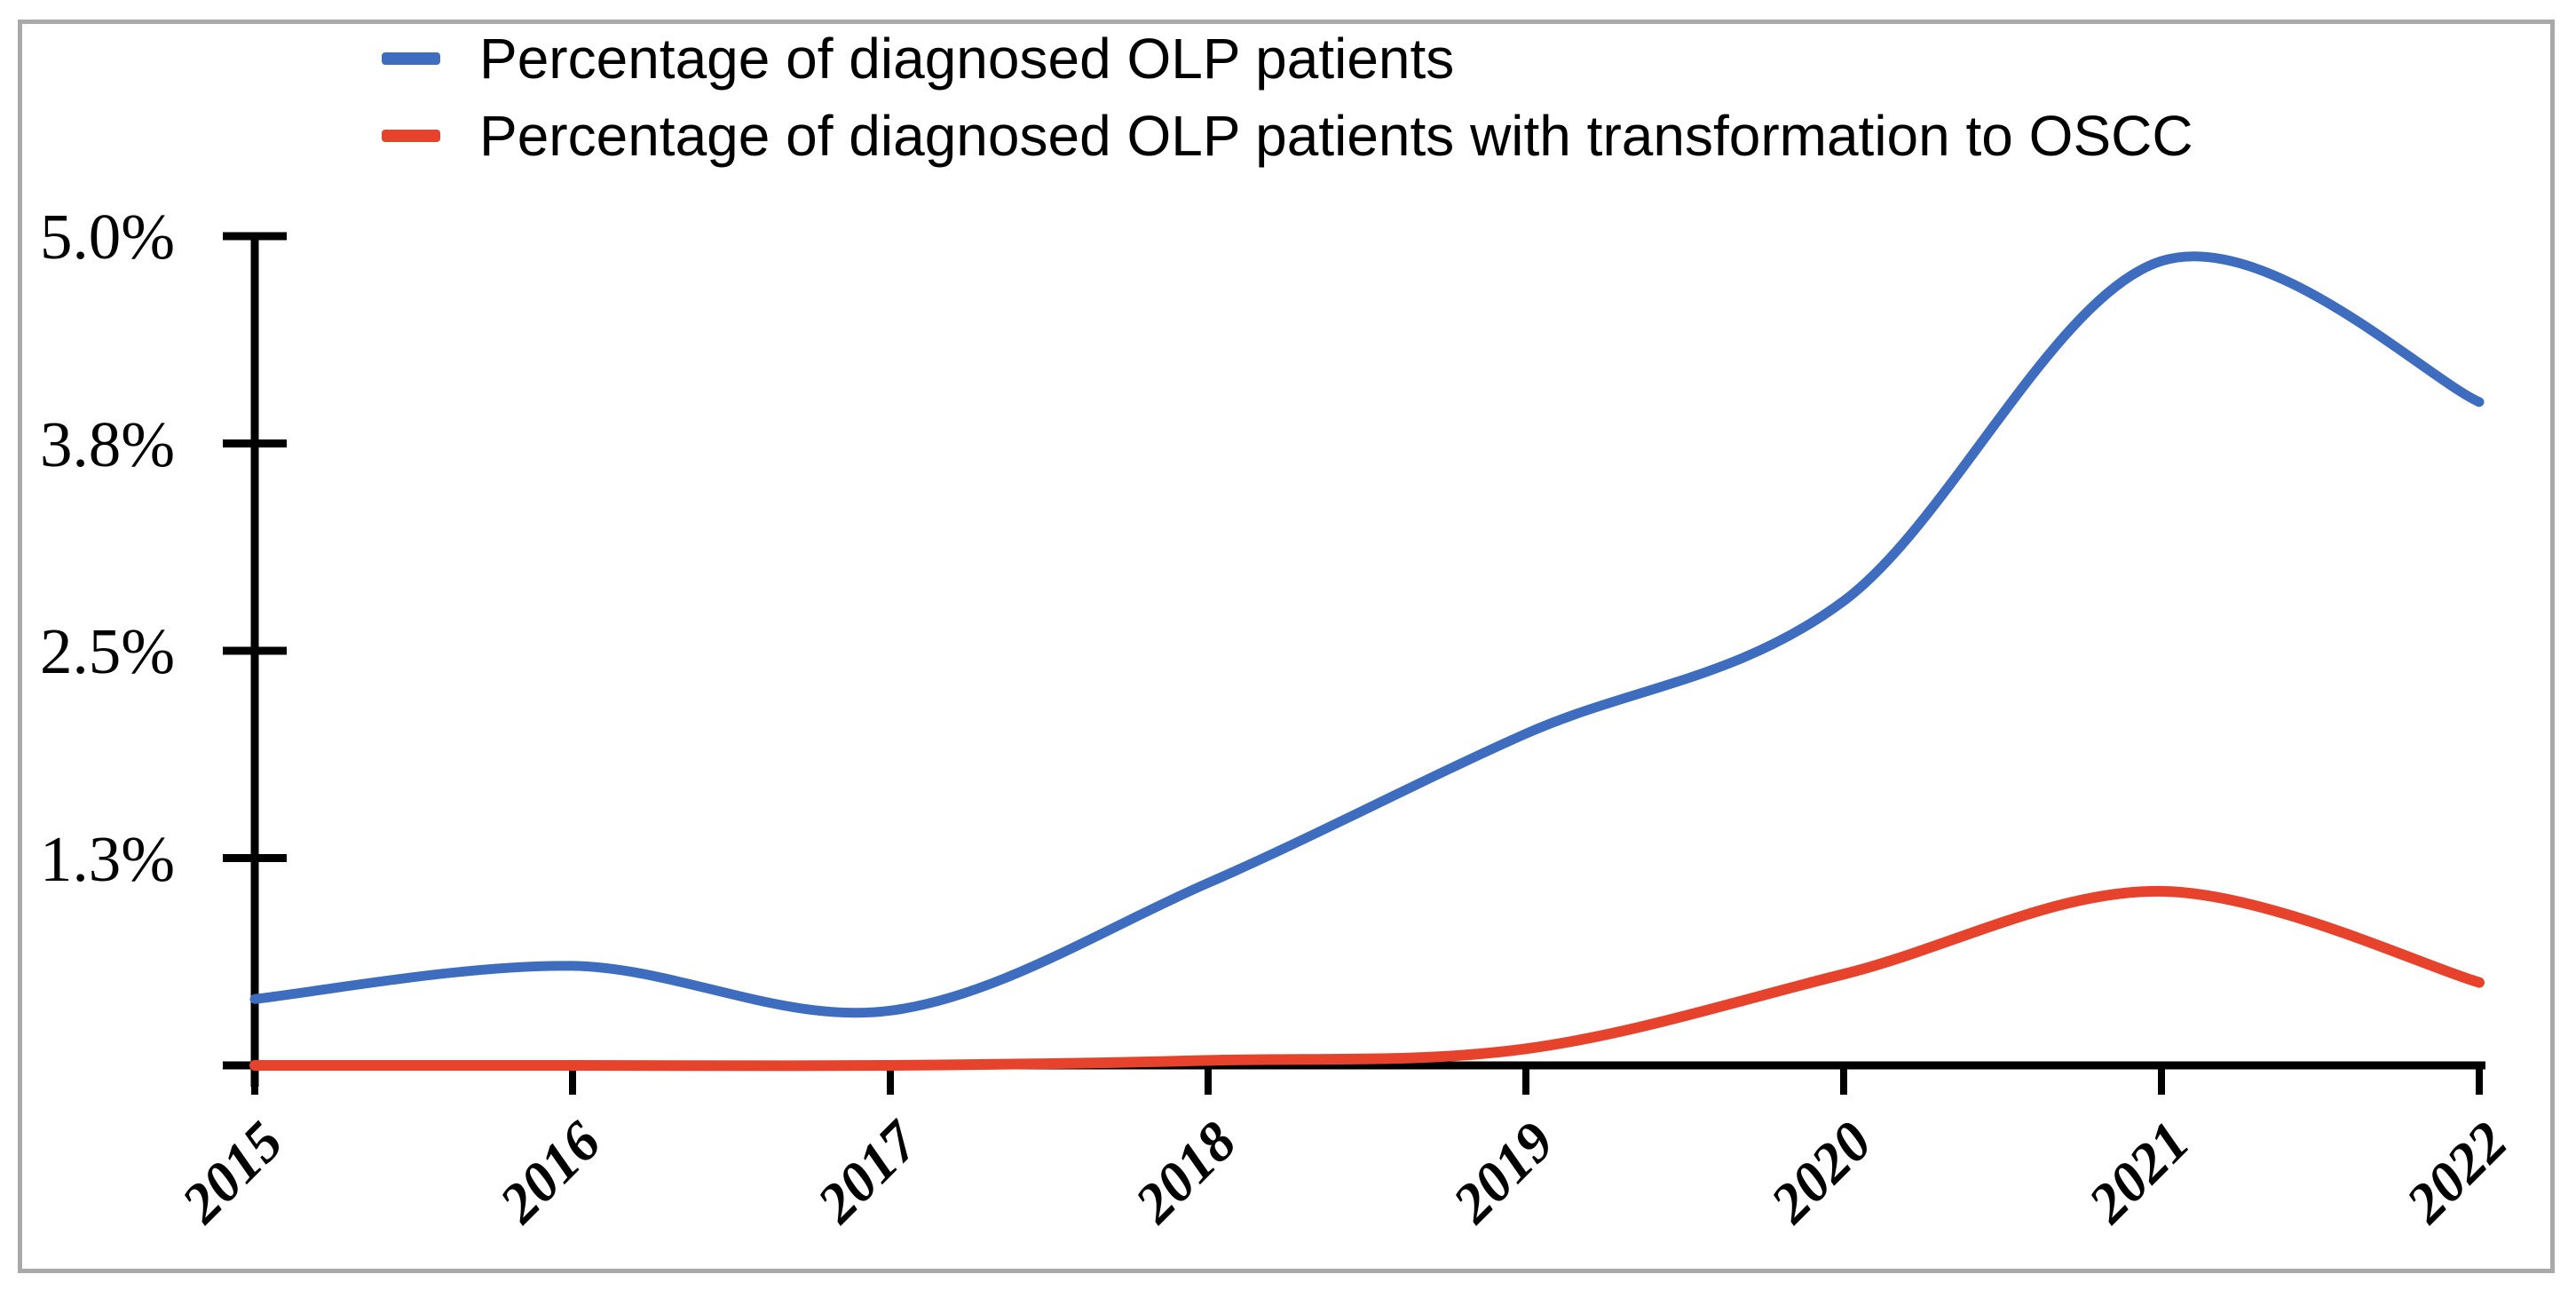 This screenshot has height=1298, width=2576. Describe the element at coordinates (868, 1172) in the screenshot. I see `x-tick-label-2017: 2017` at that location.